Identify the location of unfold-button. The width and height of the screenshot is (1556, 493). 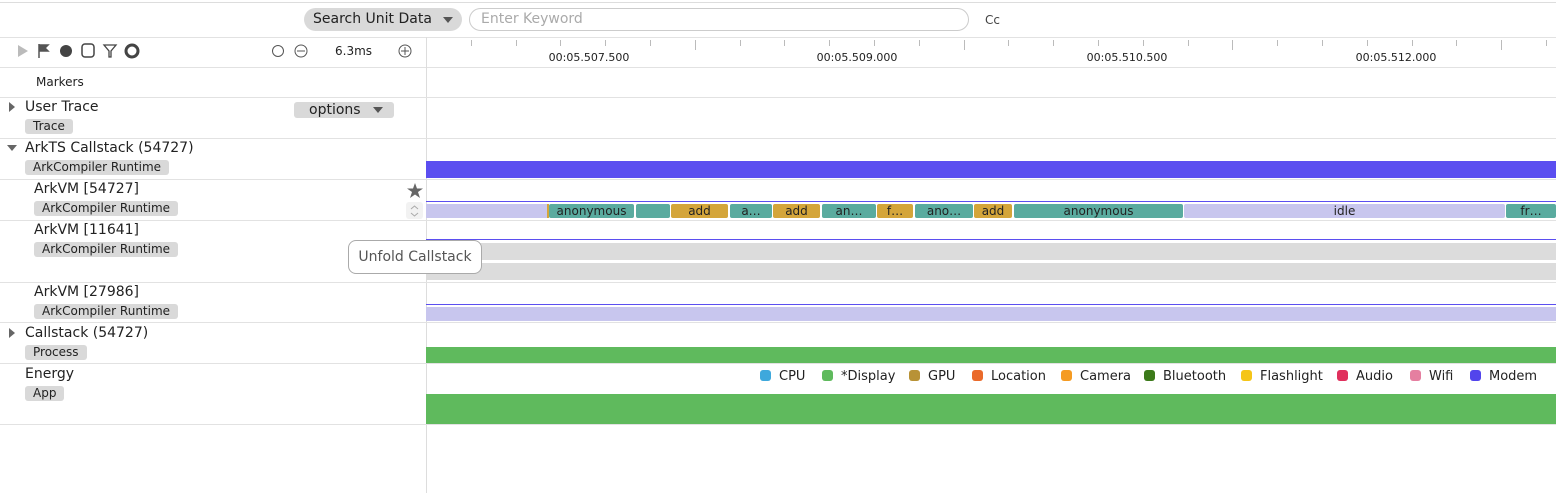
(414, 210).